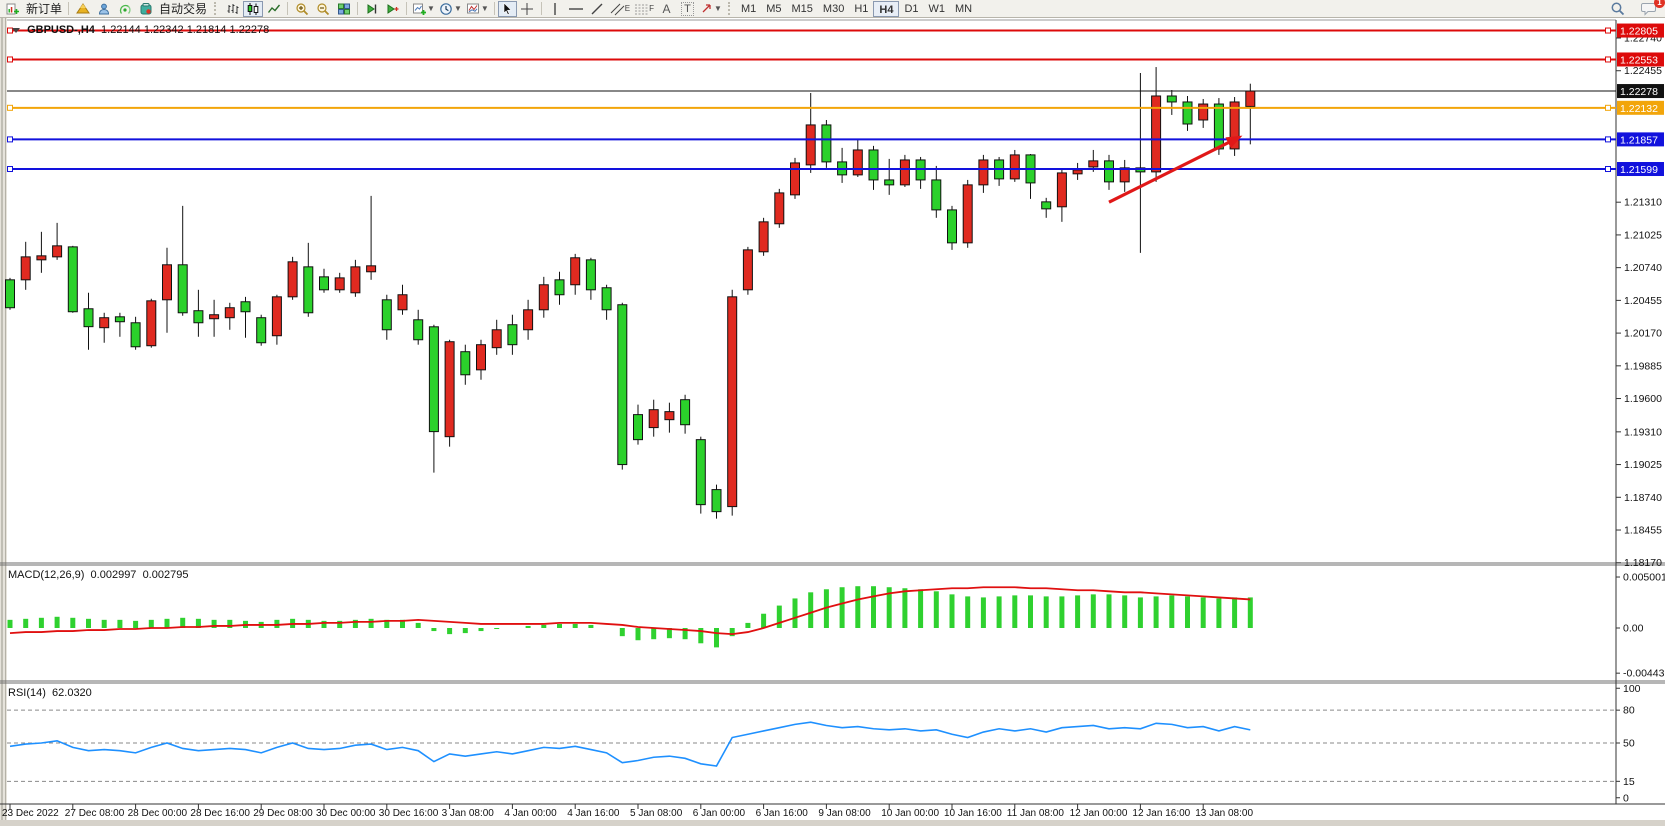  What do you see at coordinates (1643, 399) in the screenshot?
I see `svg-text: 1.19600` at bounding box center [1643, 399].